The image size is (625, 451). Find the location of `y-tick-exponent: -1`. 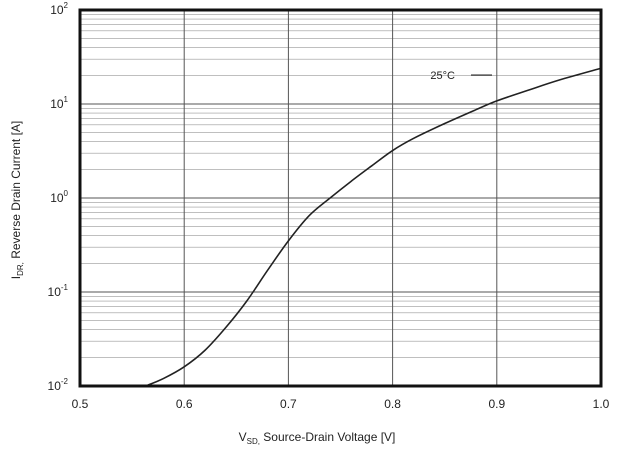

y-tick-exponent: -1 is located at coordinates (65, 287).